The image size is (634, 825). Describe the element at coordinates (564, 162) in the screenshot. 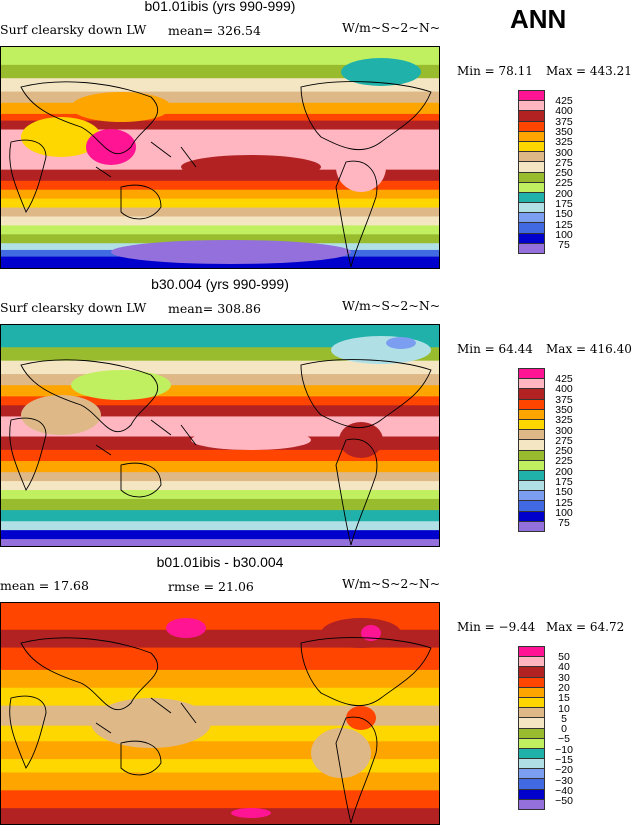

I see `colorbar-label: 275` at that location.